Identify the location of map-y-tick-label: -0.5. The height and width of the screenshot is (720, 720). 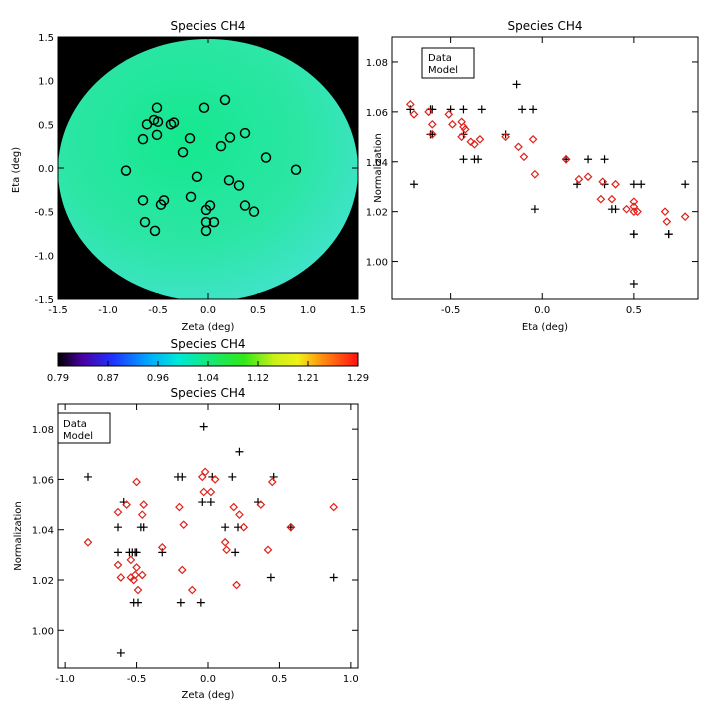
(44, 213).